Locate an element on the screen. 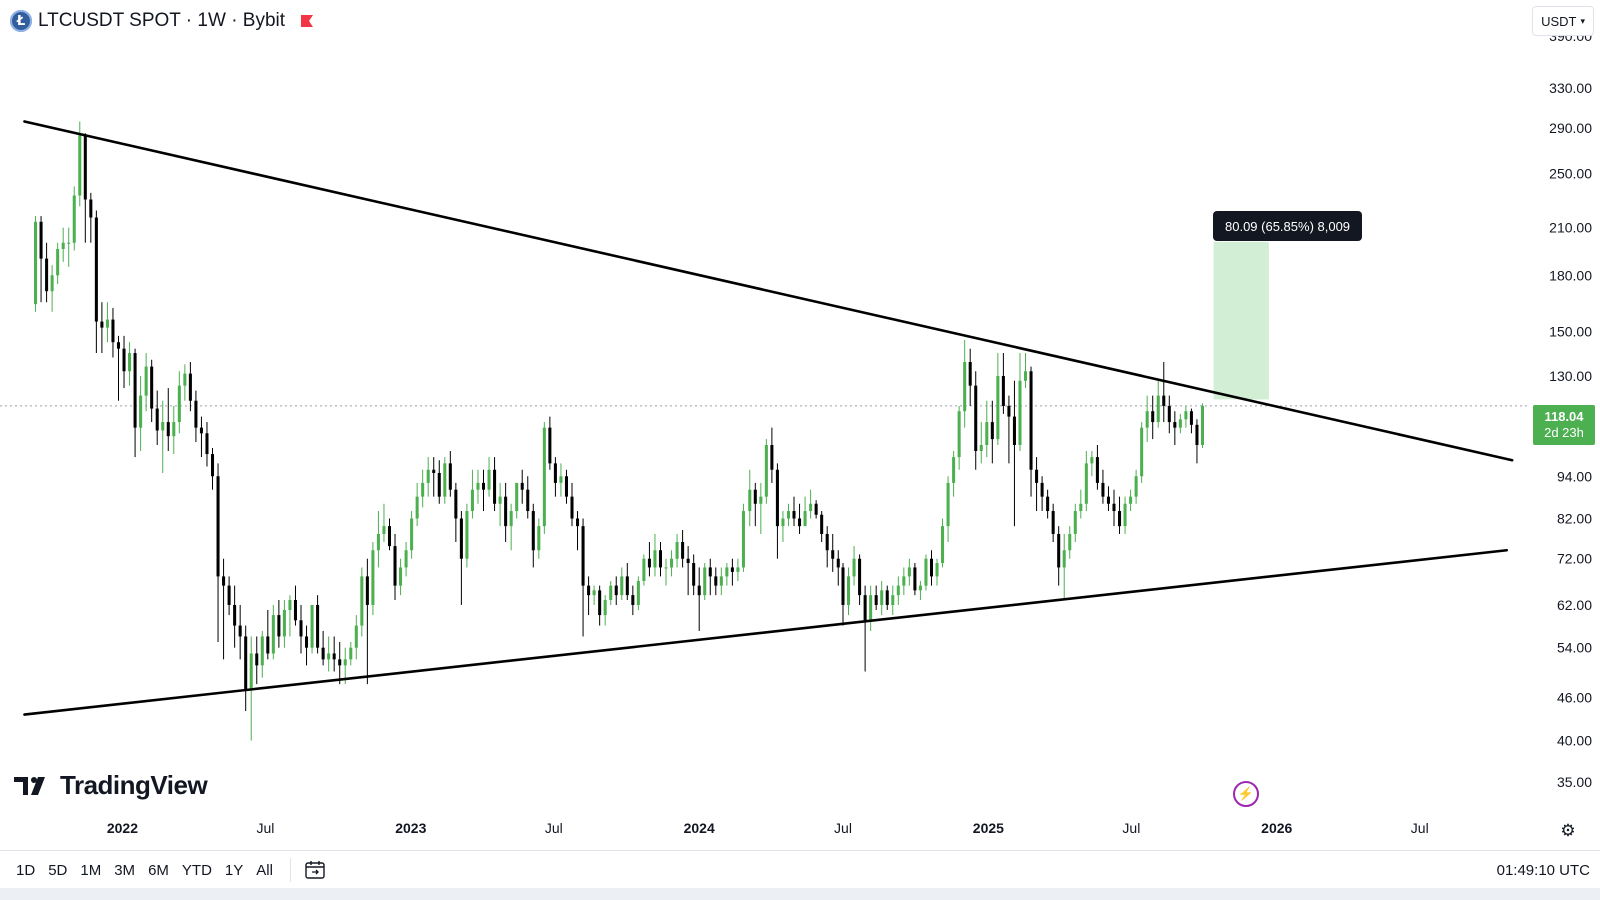 Image resolution: width=1600 pixels, height=900 pixels. range-btn-1d: 1D is located at coordinates (26, 870).